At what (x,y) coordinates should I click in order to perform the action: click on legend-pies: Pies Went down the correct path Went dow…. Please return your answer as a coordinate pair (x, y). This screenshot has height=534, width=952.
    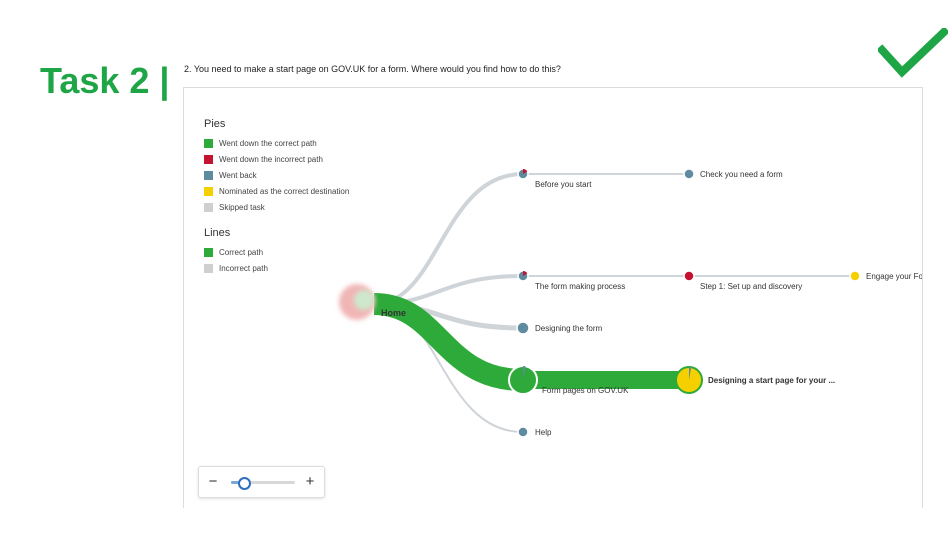
    Looking at the image, I should click on (276, 166).